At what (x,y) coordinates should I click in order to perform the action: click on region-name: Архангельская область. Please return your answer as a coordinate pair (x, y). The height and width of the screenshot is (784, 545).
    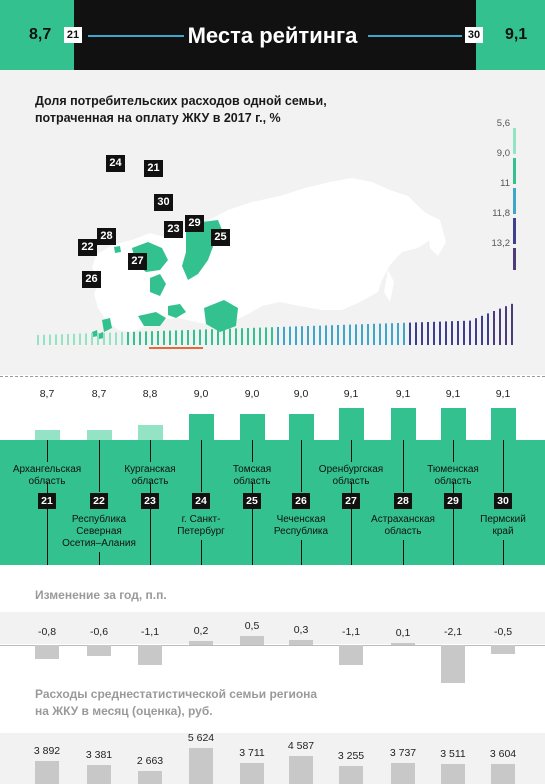
    Looking at the image, I should click on (47, 475).